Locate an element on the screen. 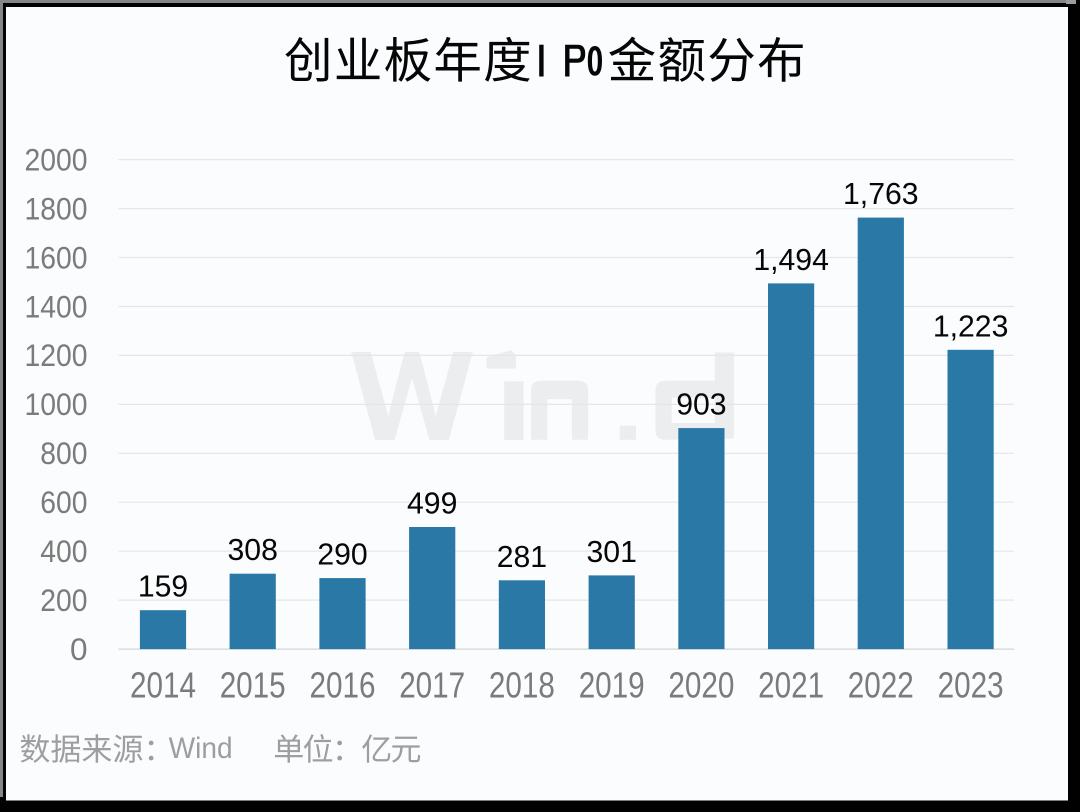 The width and height of the screenshot is (1080, 812). svg-text: 308 is located at coordinates (253, 550).